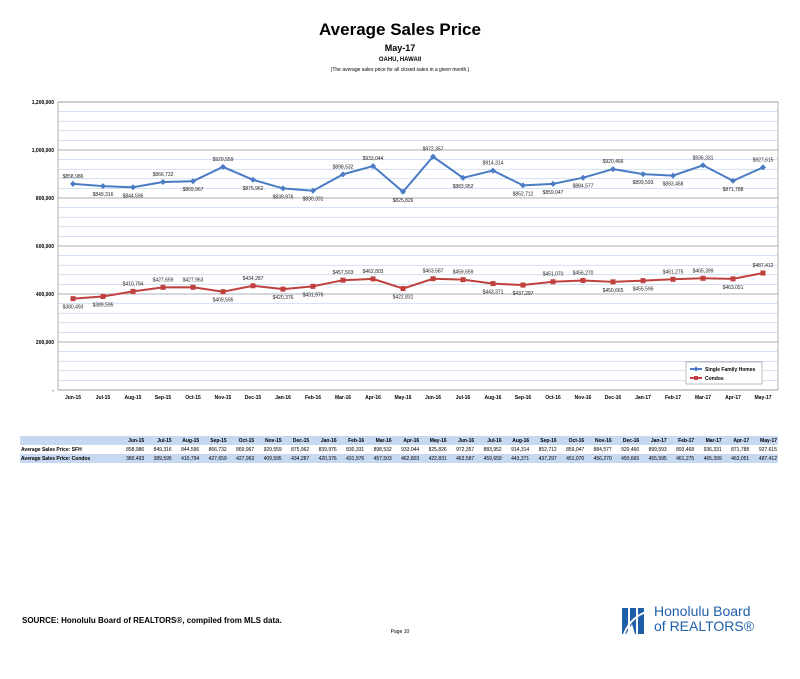 The height and width of the screenshot is (679, 800). Describe the element at coordinates (724, 373) in the screenshot. I see `legend-box` at that location.